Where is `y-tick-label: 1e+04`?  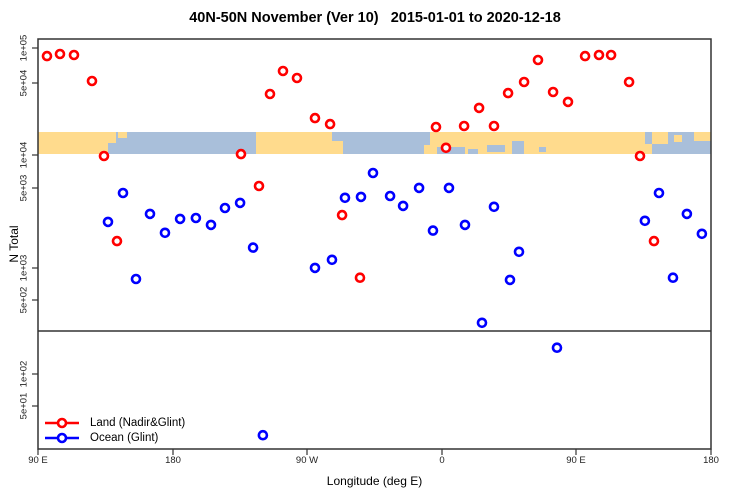 y-tick-label: 1e+04 is located at coordinates (24, 155).